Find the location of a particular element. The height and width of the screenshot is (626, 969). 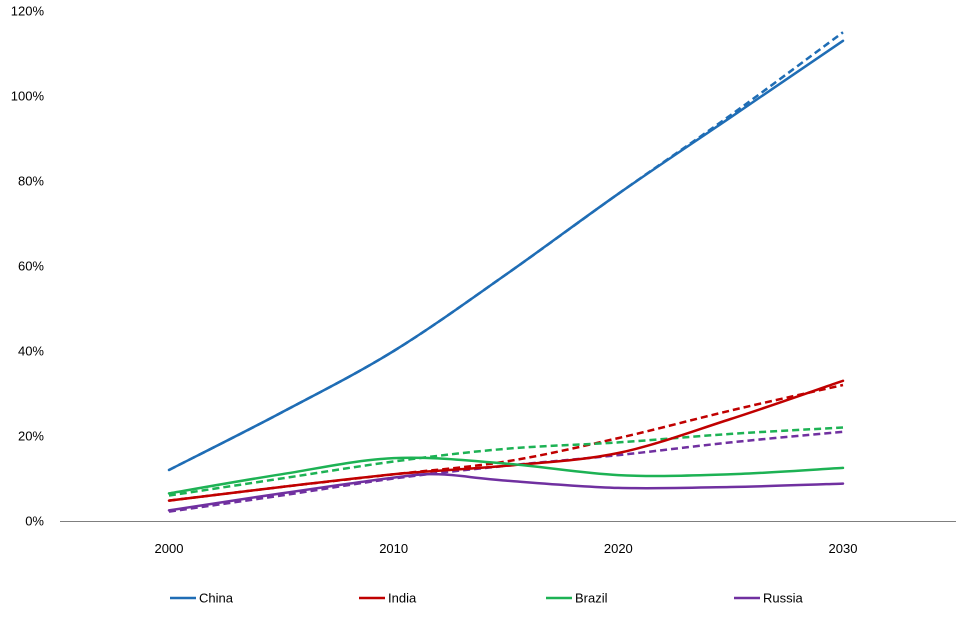

y-tick-label: 20% is located at coordinates (31, 436).